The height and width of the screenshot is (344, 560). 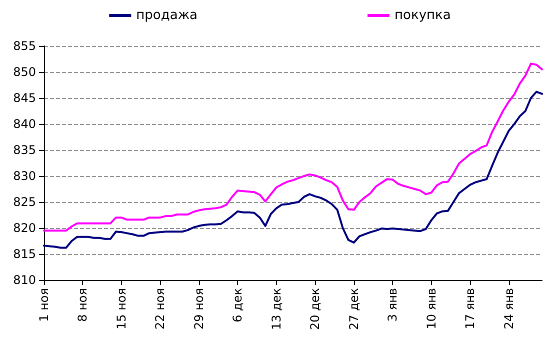 I want to click on x-tick-label: 8 ноя, so click(x=83, y=305).